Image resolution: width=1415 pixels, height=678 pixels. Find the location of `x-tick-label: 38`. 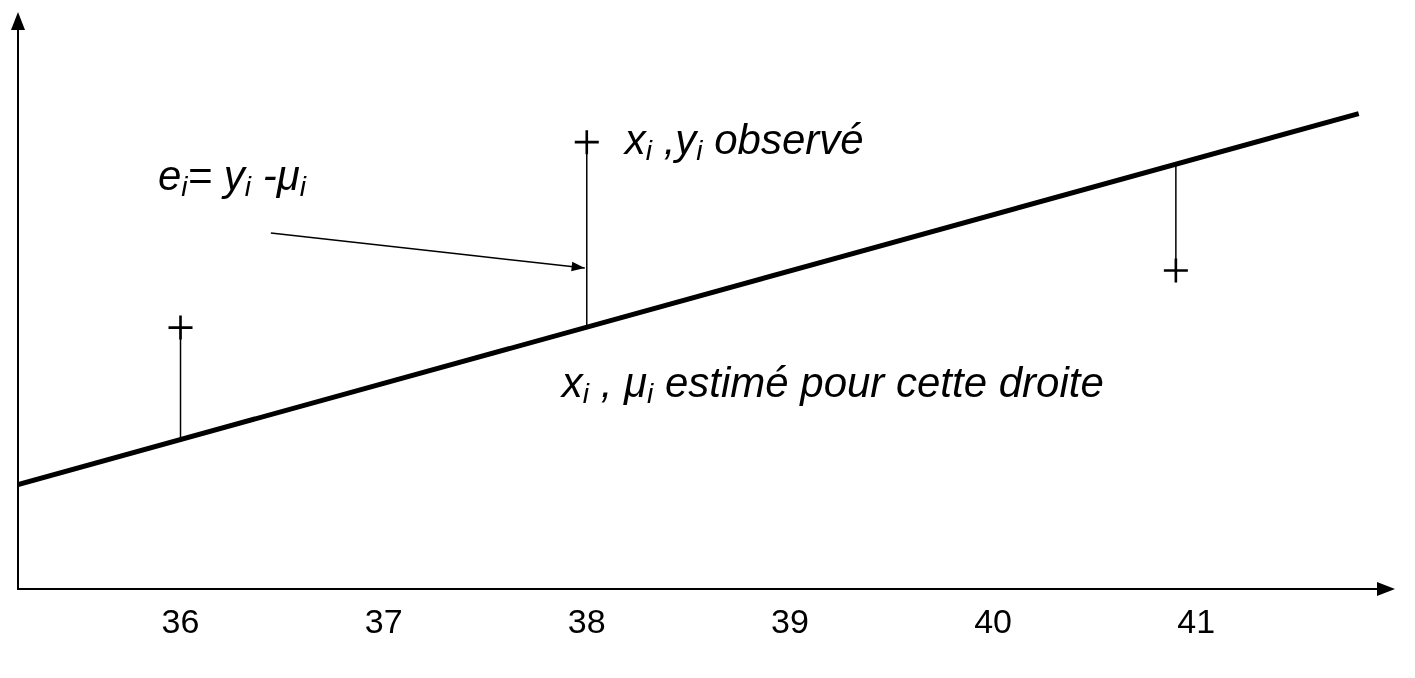

x-tick-label: 38 is located at coordinates (586, 620).